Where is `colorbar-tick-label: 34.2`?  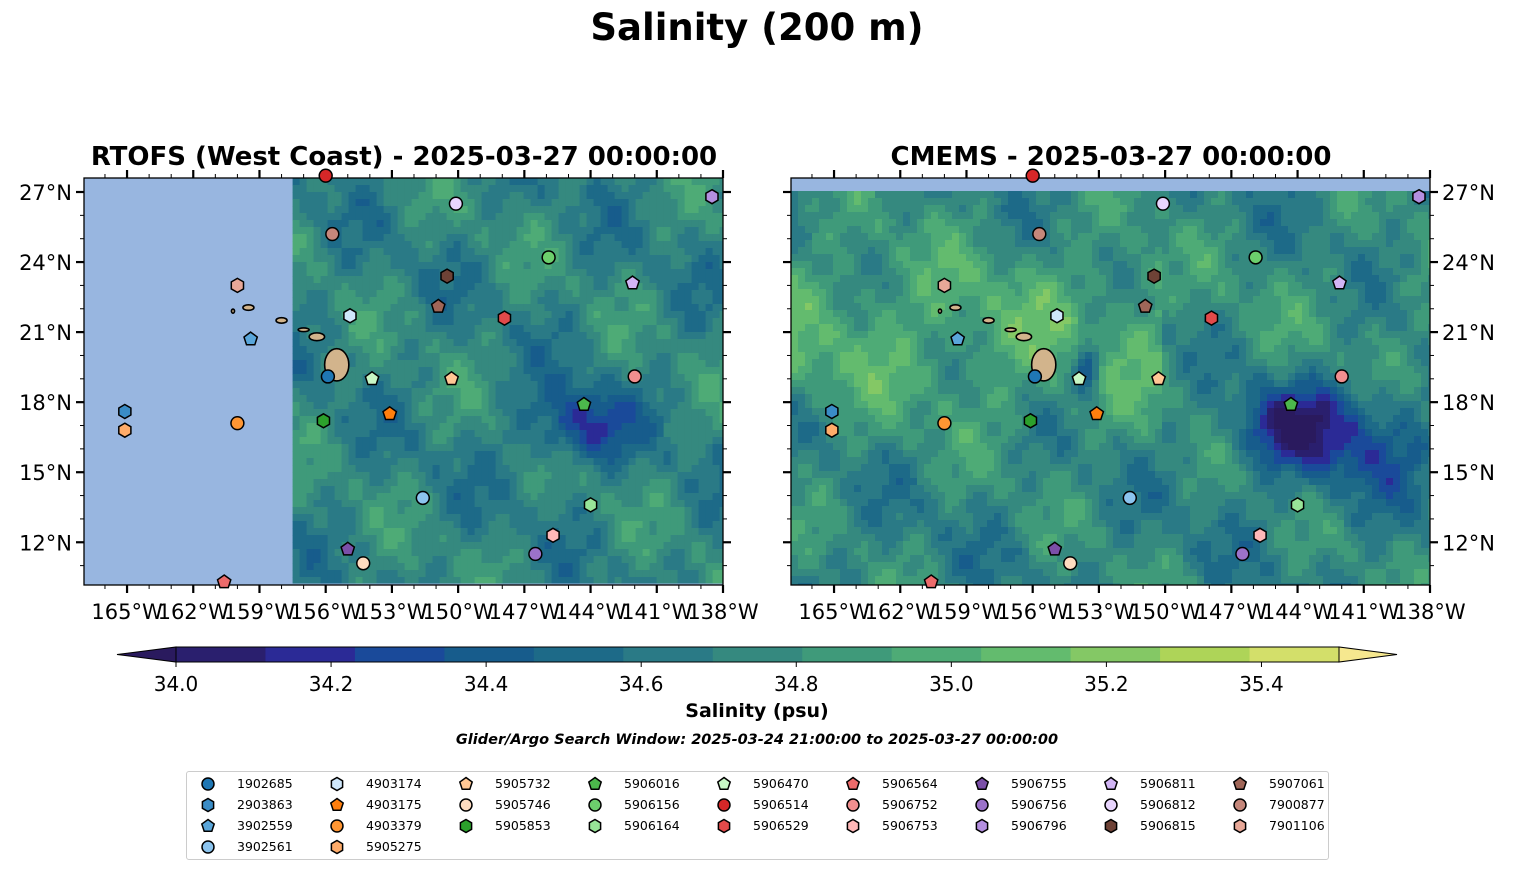 colorbar-tick-label: 34.2 is located at coordinates (331, 684).